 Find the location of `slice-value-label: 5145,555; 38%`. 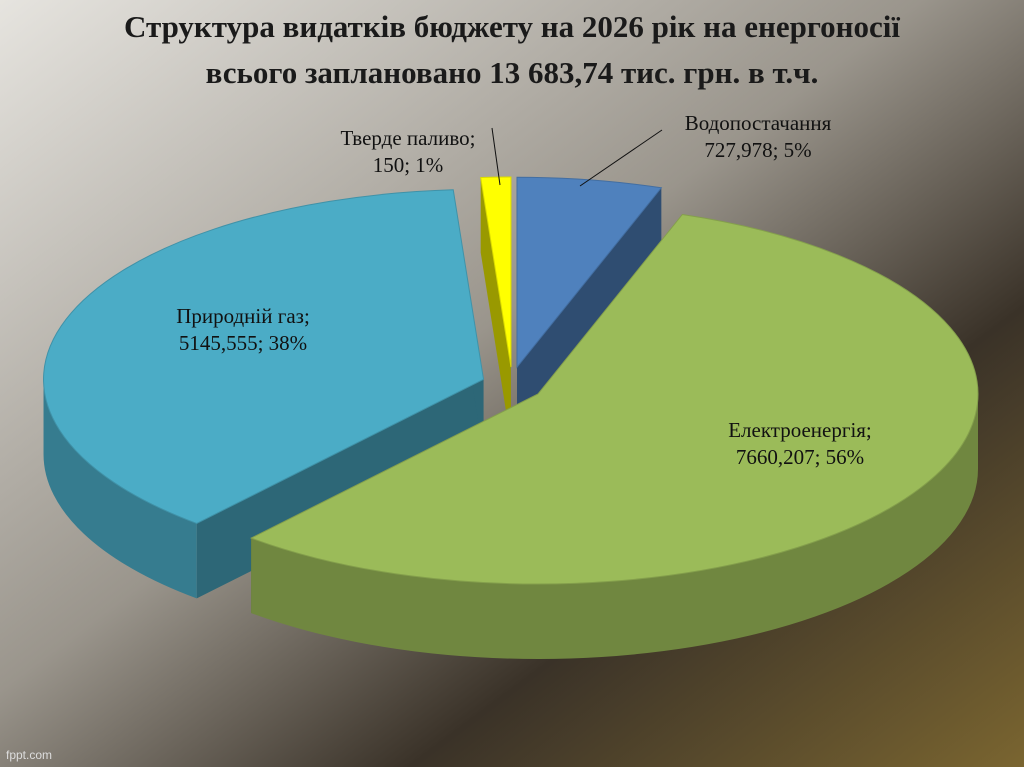

slice-value-label: 5145,555; 38% is located at coordinates (243, 343).